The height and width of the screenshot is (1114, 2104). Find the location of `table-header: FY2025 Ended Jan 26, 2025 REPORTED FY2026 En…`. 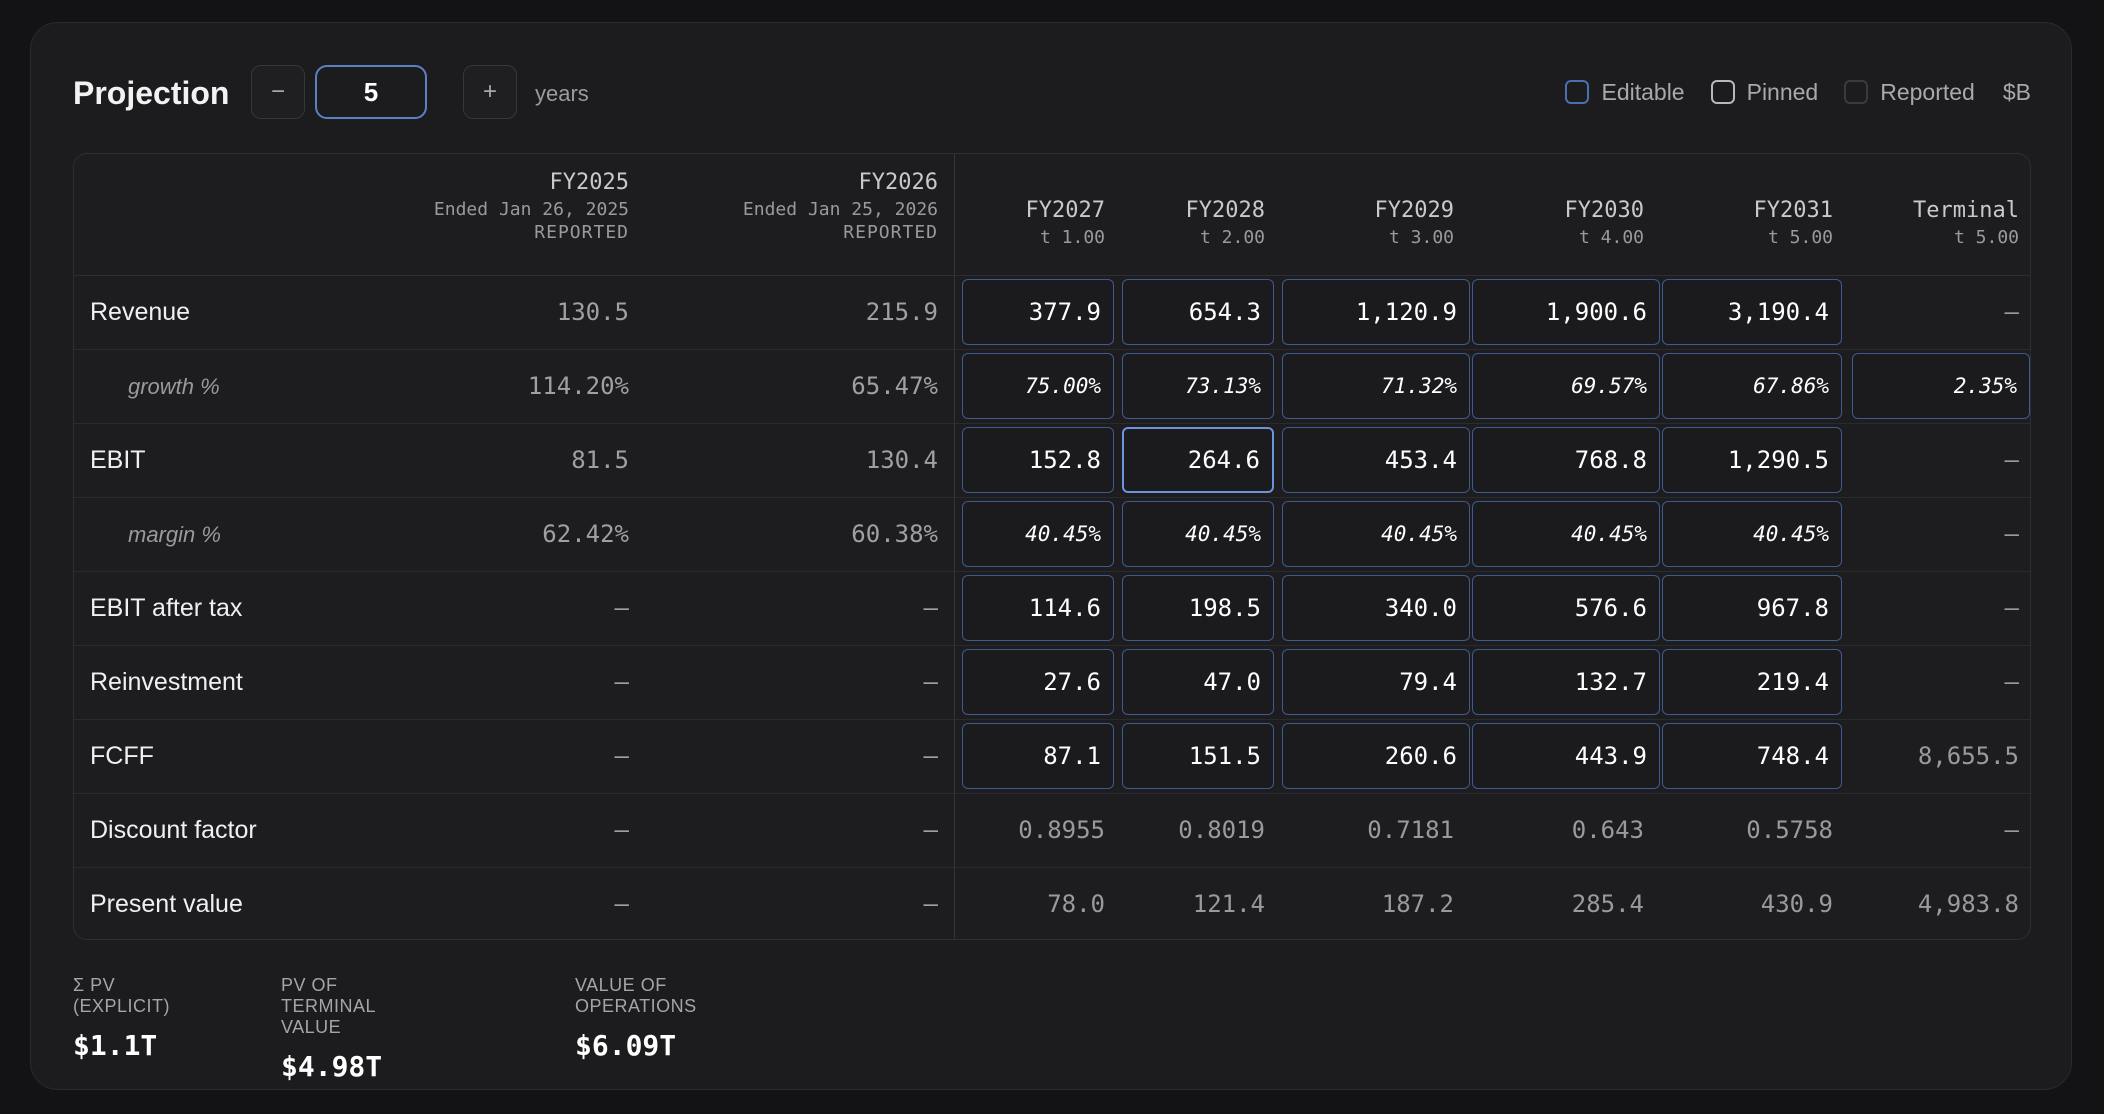

table-header: FY2025 Ended Jan 26, 2025 REPORTED FY2026 En… is located at coordinates (1052, 215).